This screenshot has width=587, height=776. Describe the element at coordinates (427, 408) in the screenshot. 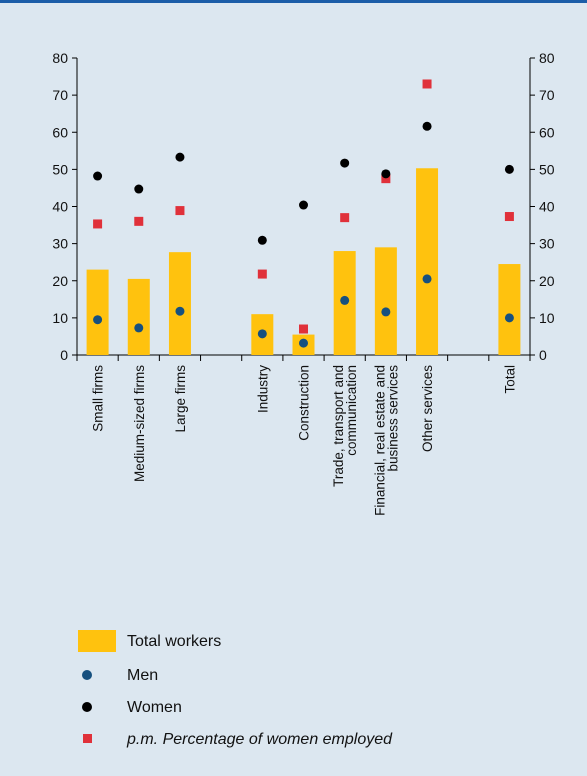

I see `x-tick-label: Other services` at that location.